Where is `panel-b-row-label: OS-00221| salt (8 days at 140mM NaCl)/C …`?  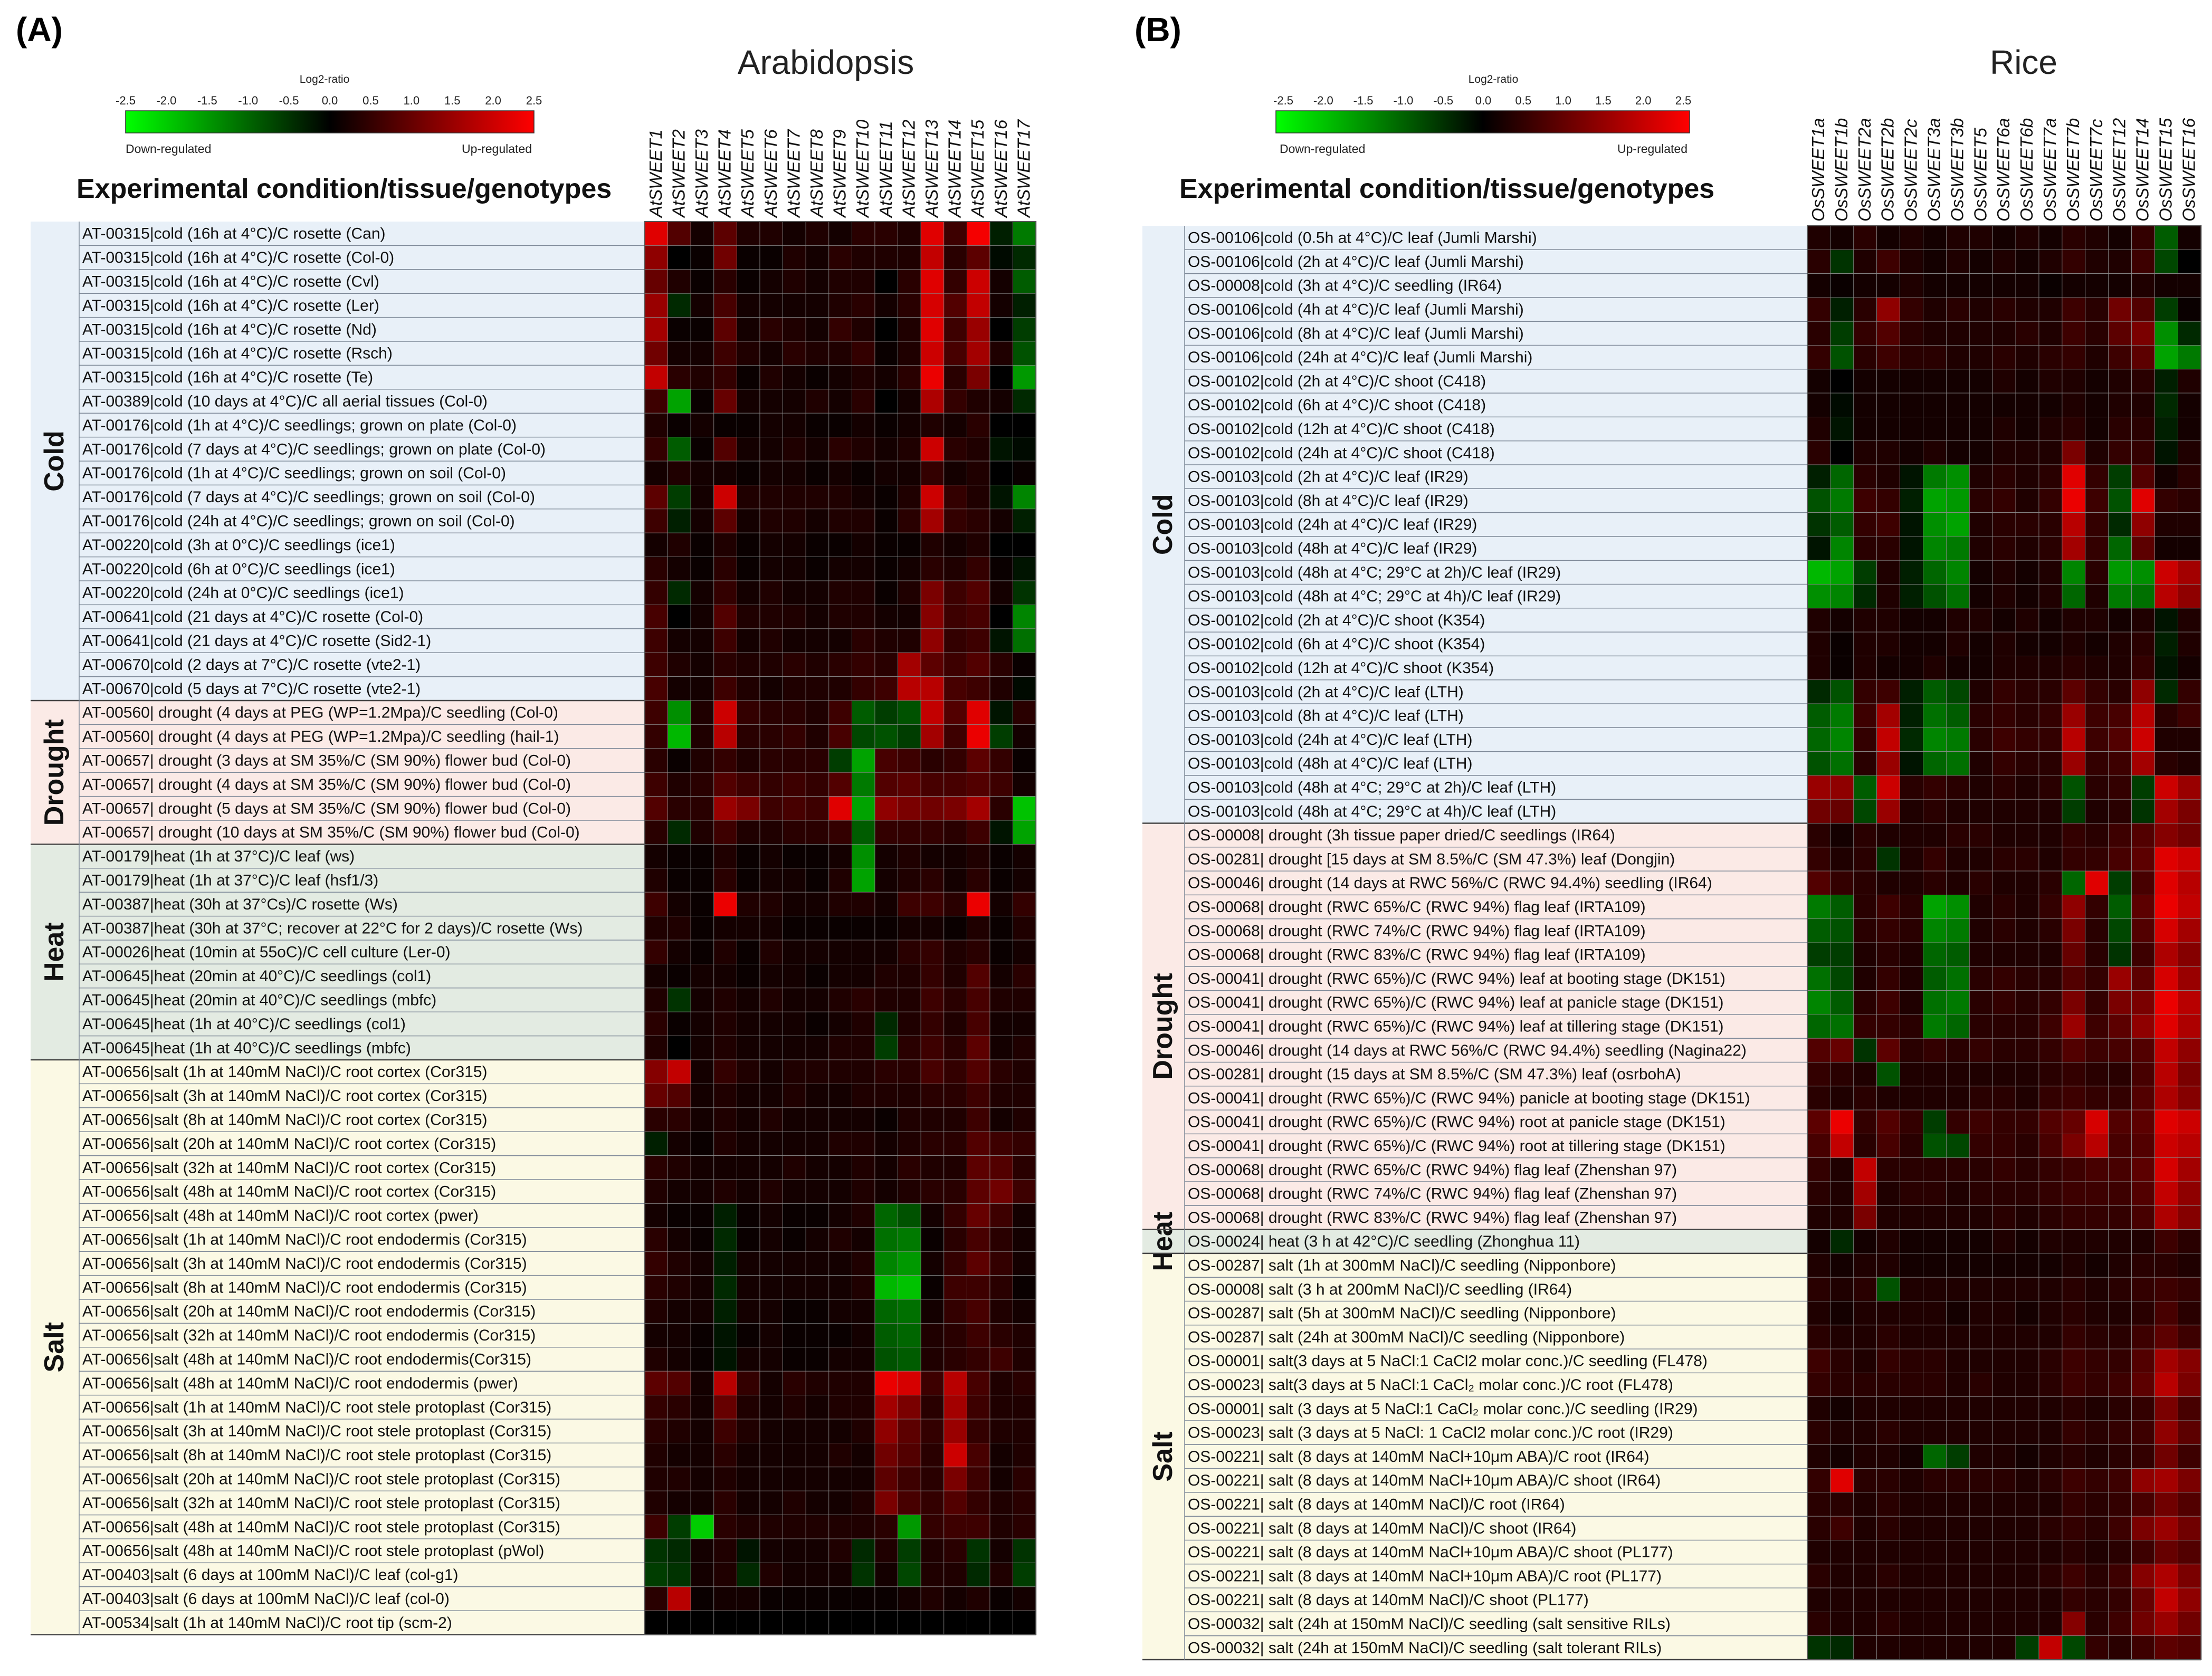
panel-b-row-label: OS-00221| salt (8 days at 140mM NaCl)/C … is located at coordinates (1382, 1528).